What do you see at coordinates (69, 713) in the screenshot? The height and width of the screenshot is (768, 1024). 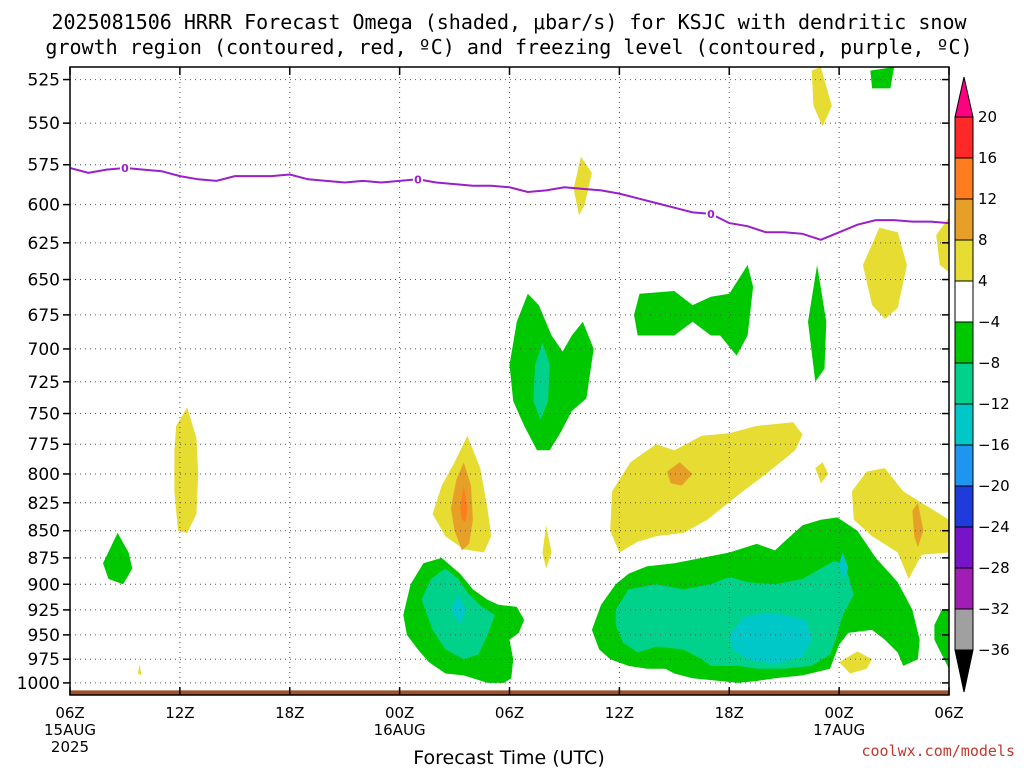 I see `x-tick-label-0: 06Z` at bounding box center [69, 713].